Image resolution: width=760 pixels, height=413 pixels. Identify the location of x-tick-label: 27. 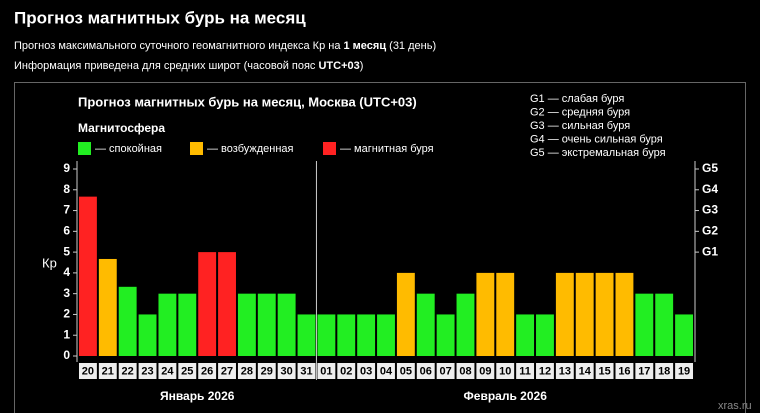
(227, 371).